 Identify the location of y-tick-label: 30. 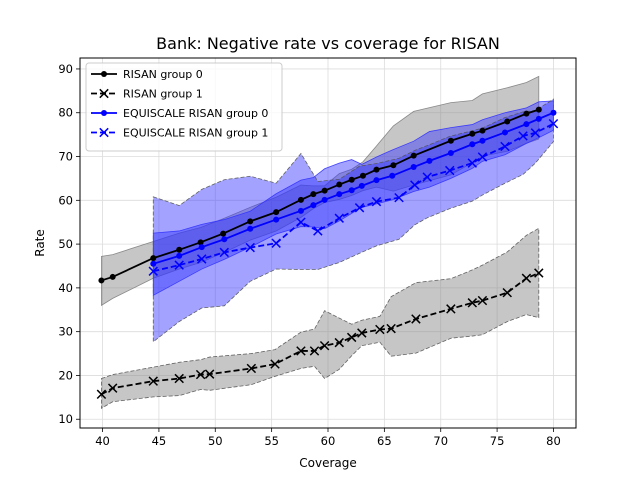
(65, 332).